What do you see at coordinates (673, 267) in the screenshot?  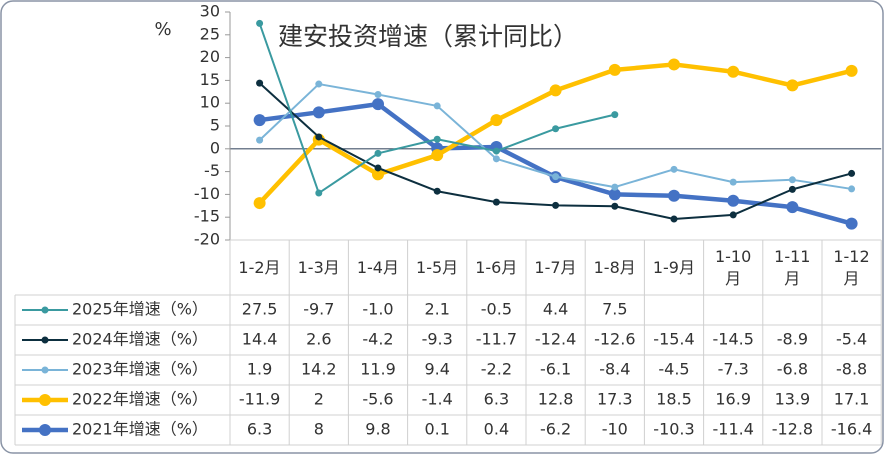 I see `category-text: 1-9月` at bounding box center [673, 267].